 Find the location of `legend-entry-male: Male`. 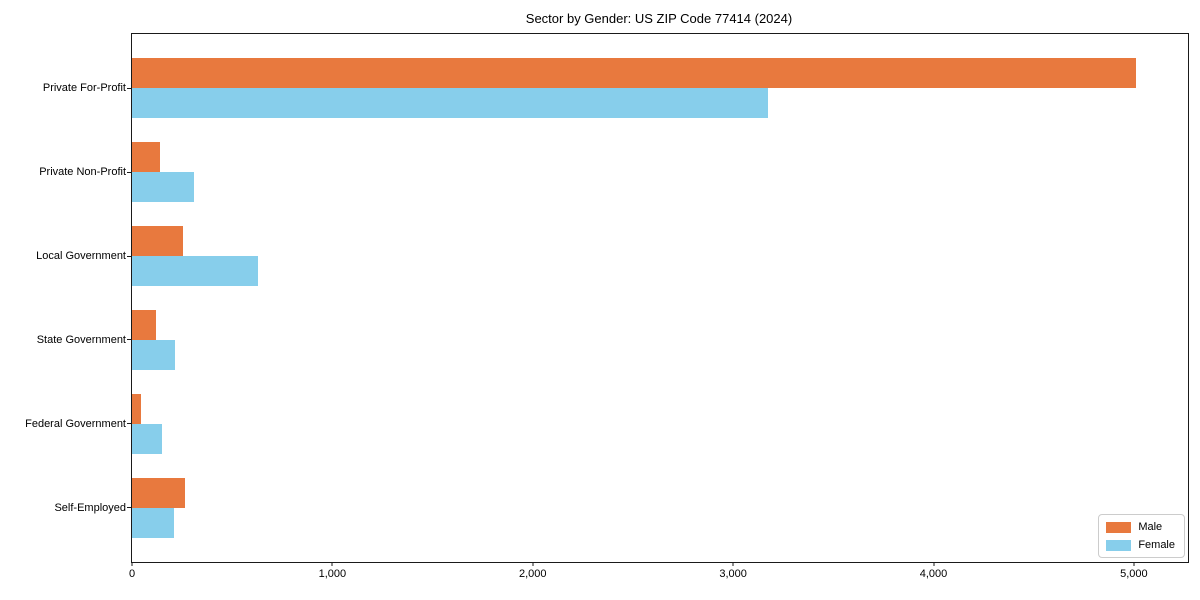

legend-entry-male: Male is located at coordinates (1140, 527).